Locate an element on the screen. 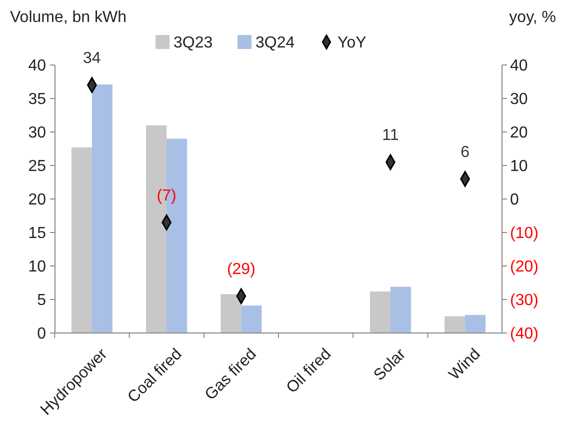 The height and width of the screenshot is (428, 562). y2-tick-label: 40 is located at coordinates (519, 66).